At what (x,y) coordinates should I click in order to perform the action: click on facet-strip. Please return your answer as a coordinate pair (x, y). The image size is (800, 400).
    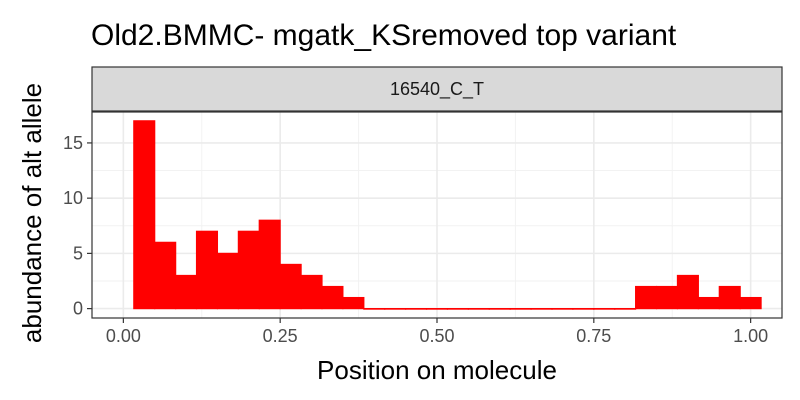
    Looking at the image, I should click on (437, 89).